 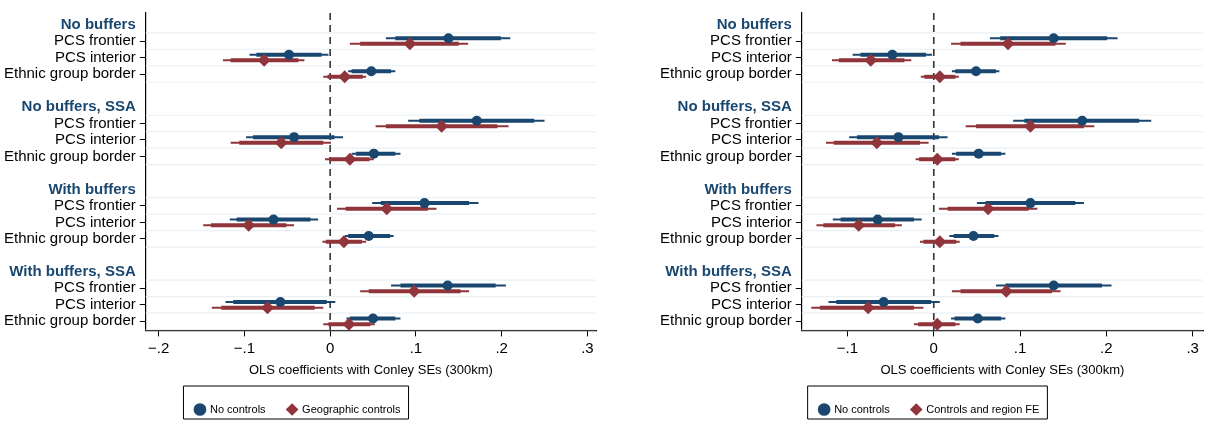 I want to click on x-tick-label: −.2, so click(x=158, y=347).